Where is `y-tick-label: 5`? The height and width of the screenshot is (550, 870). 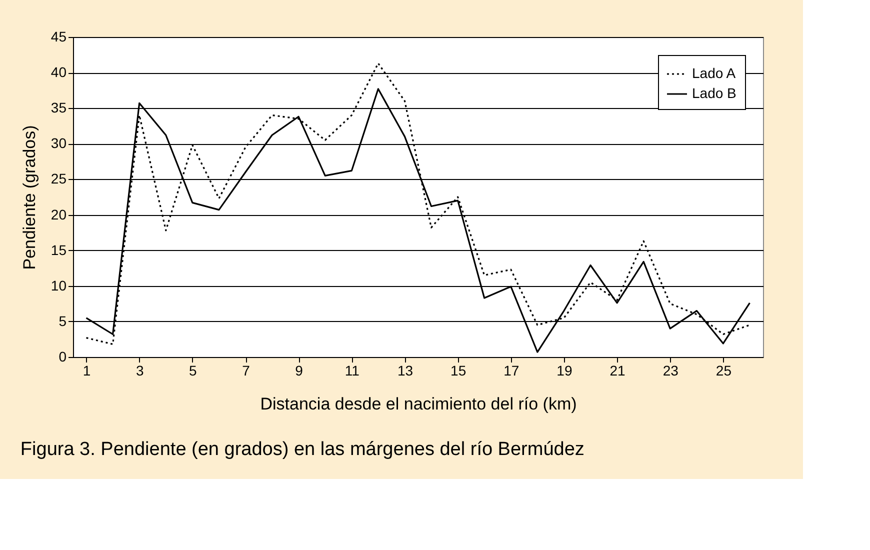 y-tick-label: 5 is located at coordinates (62, 320).